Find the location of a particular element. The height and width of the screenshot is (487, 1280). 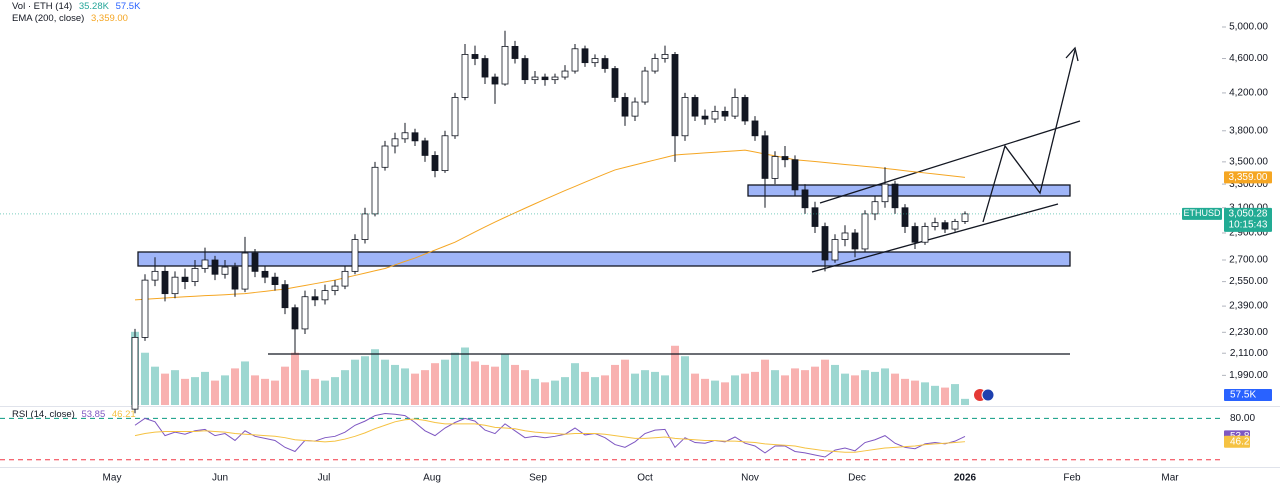

x-tick-label: Sep is located at coordinates (538, 478).